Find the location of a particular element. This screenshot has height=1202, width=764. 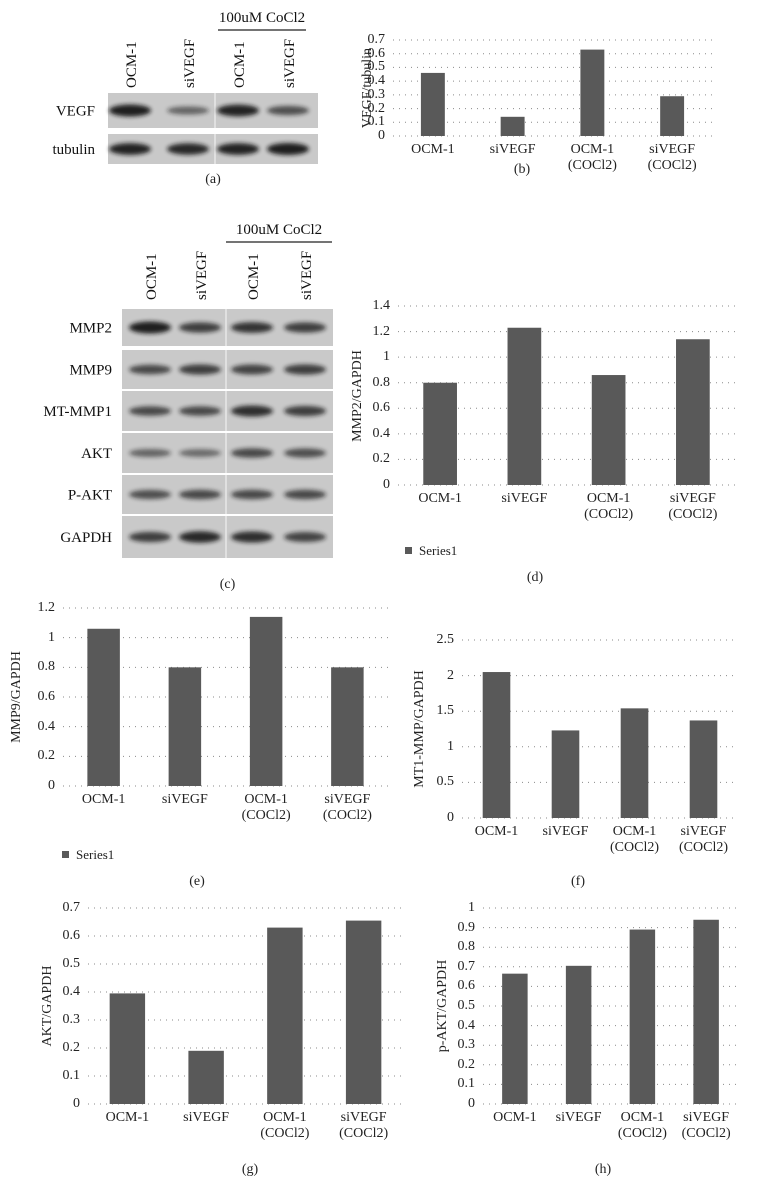

panel-label: (e) is located at coordinates (197, 881).